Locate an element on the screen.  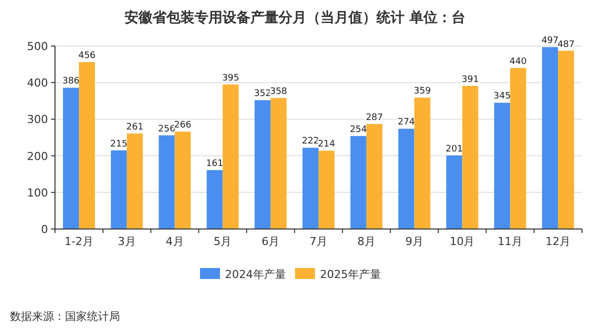
x-tick-label: 8月 is located at coordinates (366, 241).